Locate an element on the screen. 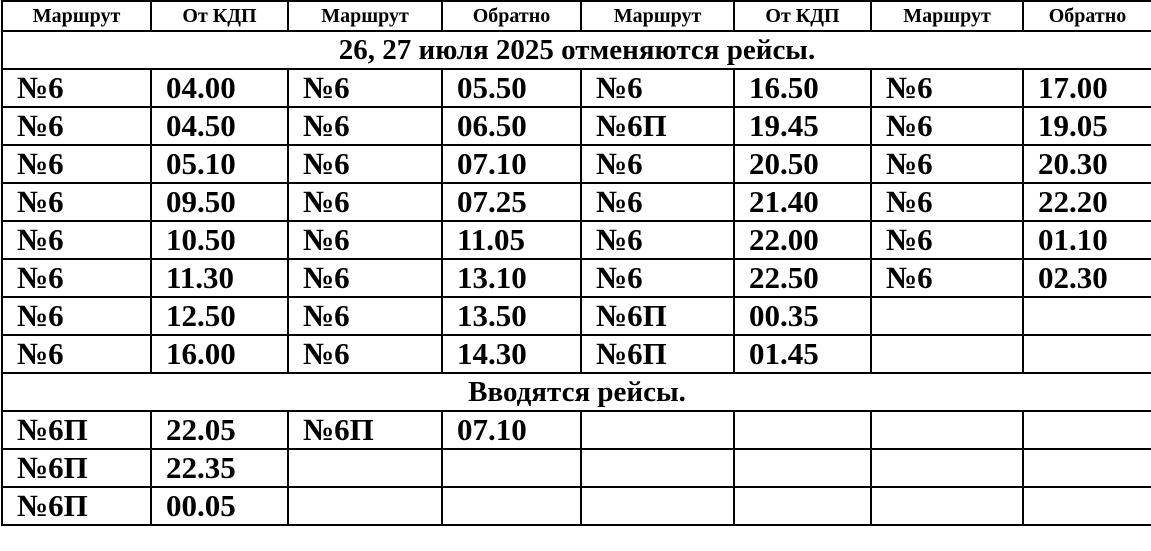 This screenshot has height=551, width=1151. time-cell: 19.45 is located at coordinates (802, 126).